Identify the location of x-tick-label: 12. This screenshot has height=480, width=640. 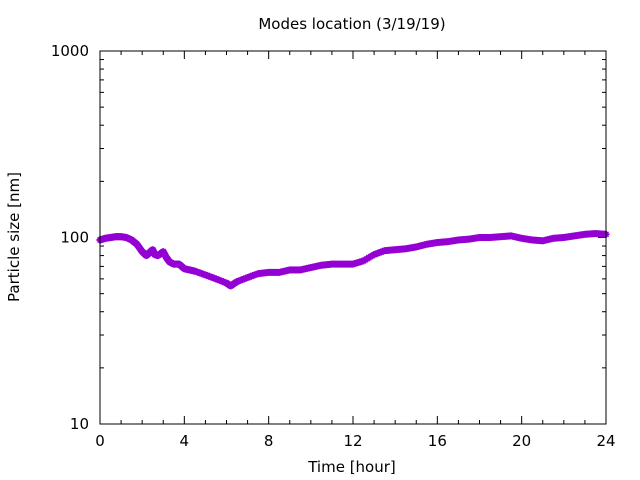
(352, 441).